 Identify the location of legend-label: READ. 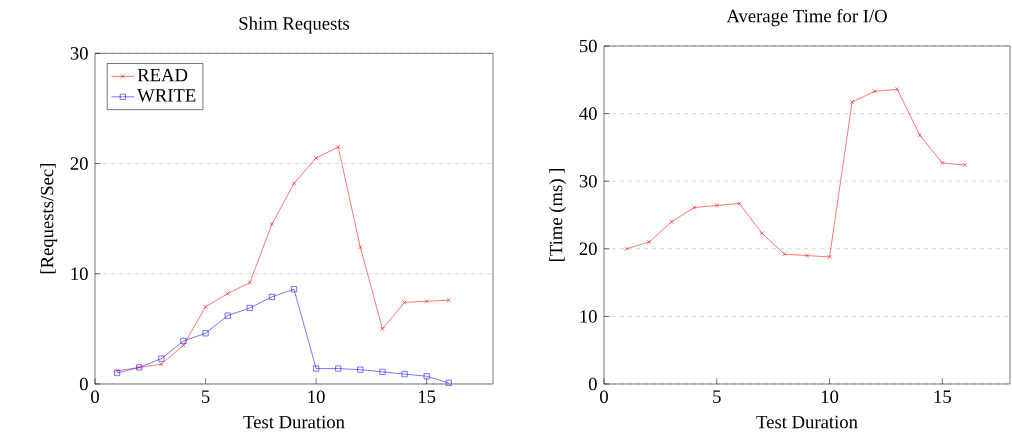
(162, 75).